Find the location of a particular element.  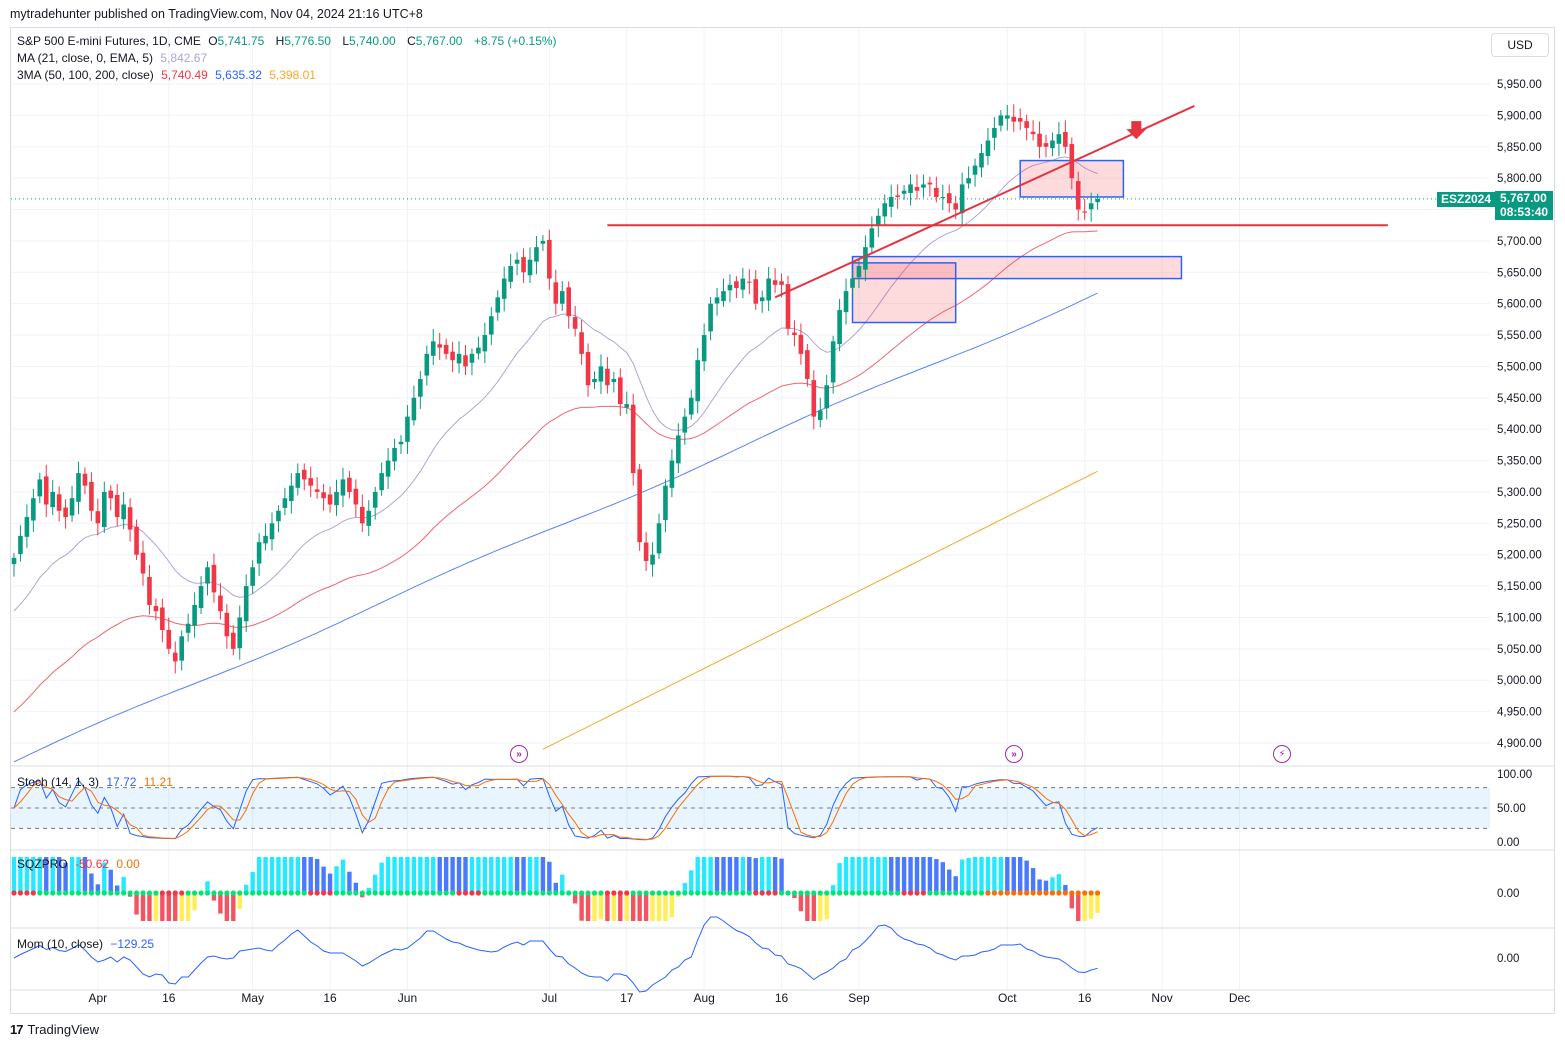

ma-label: MA (21, close, 0, EMA, 5) is located at coordinates (85, 58).